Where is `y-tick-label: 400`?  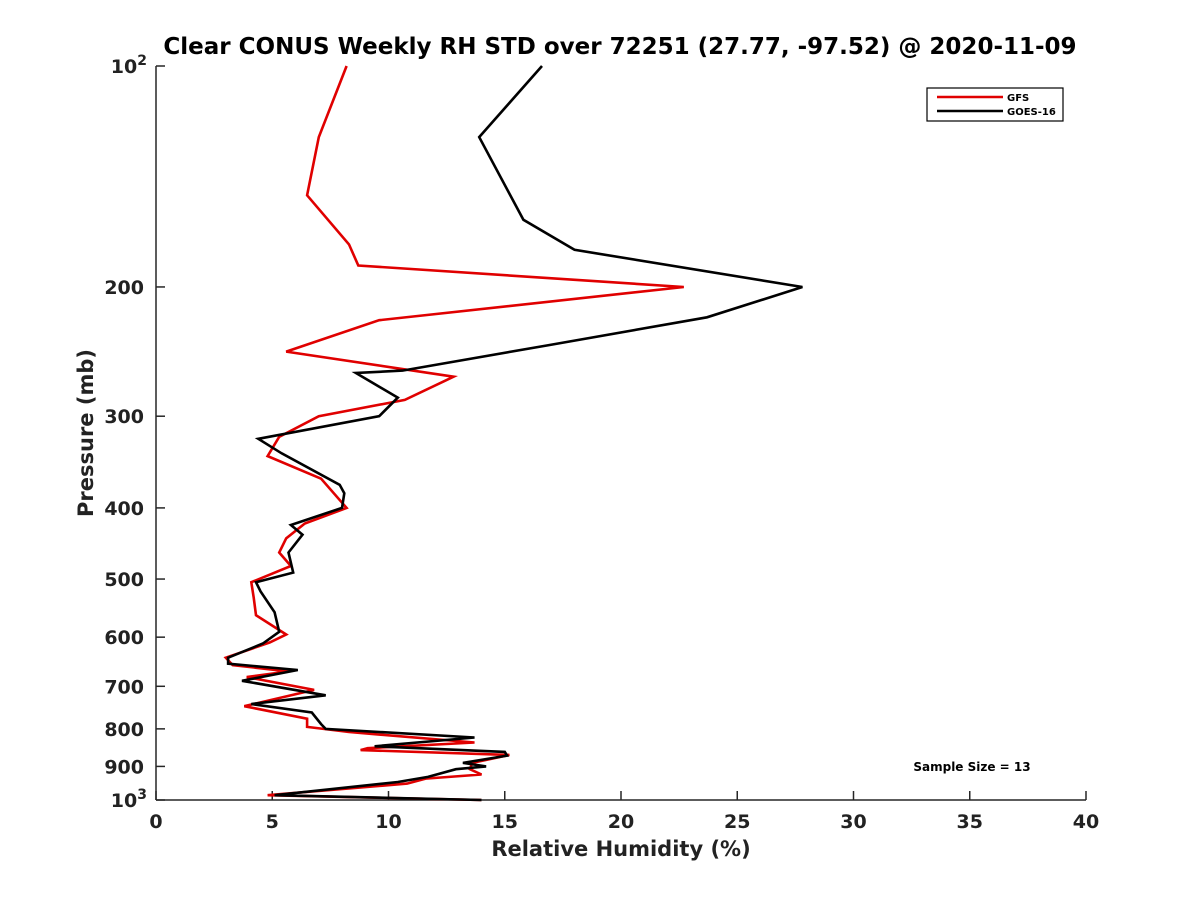
y-tick-label: 400 is located at coordinates (124, 509).